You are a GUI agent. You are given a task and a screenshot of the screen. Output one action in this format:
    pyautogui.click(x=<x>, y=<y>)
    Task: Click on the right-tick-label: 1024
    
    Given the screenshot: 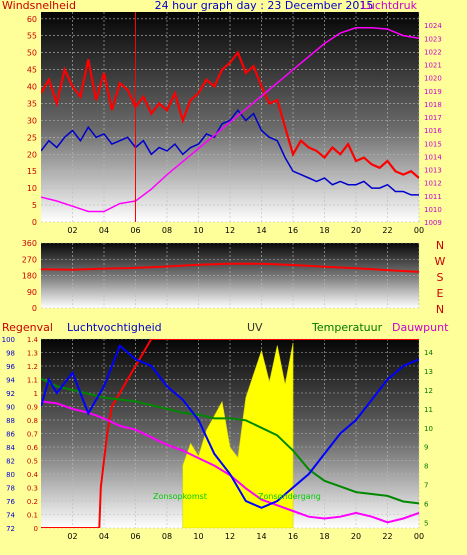 What is the action you would take?
    pyautogui.click(x=433, y=26)
    